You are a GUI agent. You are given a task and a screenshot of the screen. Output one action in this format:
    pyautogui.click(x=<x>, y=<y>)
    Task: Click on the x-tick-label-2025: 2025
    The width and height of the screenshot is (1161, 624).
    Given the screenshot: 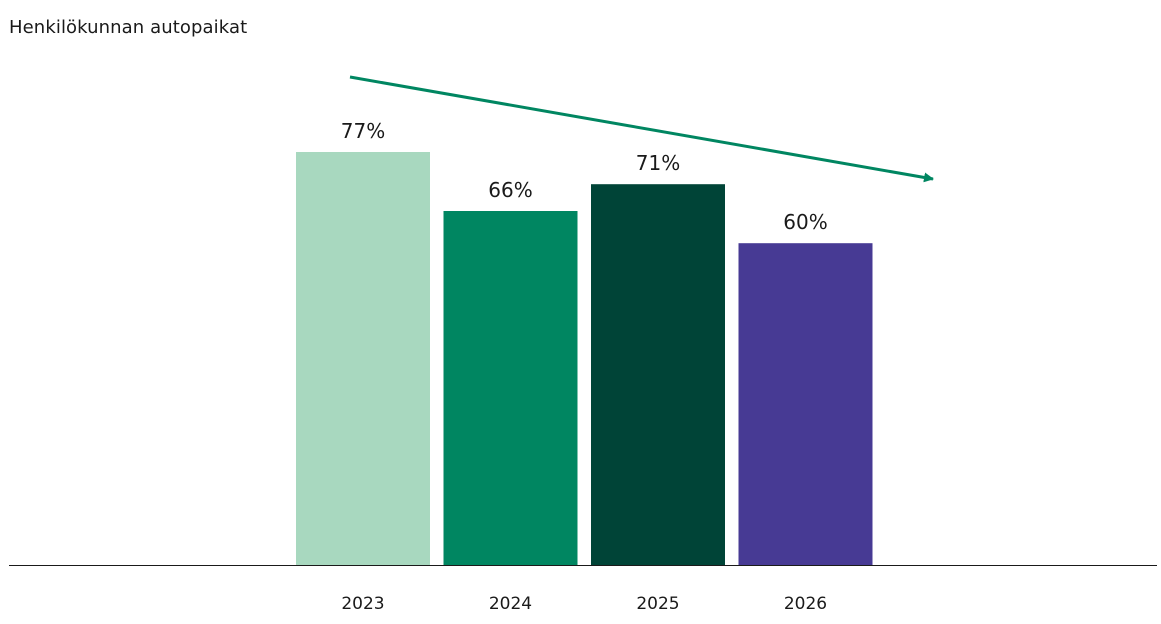 What is the action you would take?
    pyautogui.click(x=657, y=604)
    